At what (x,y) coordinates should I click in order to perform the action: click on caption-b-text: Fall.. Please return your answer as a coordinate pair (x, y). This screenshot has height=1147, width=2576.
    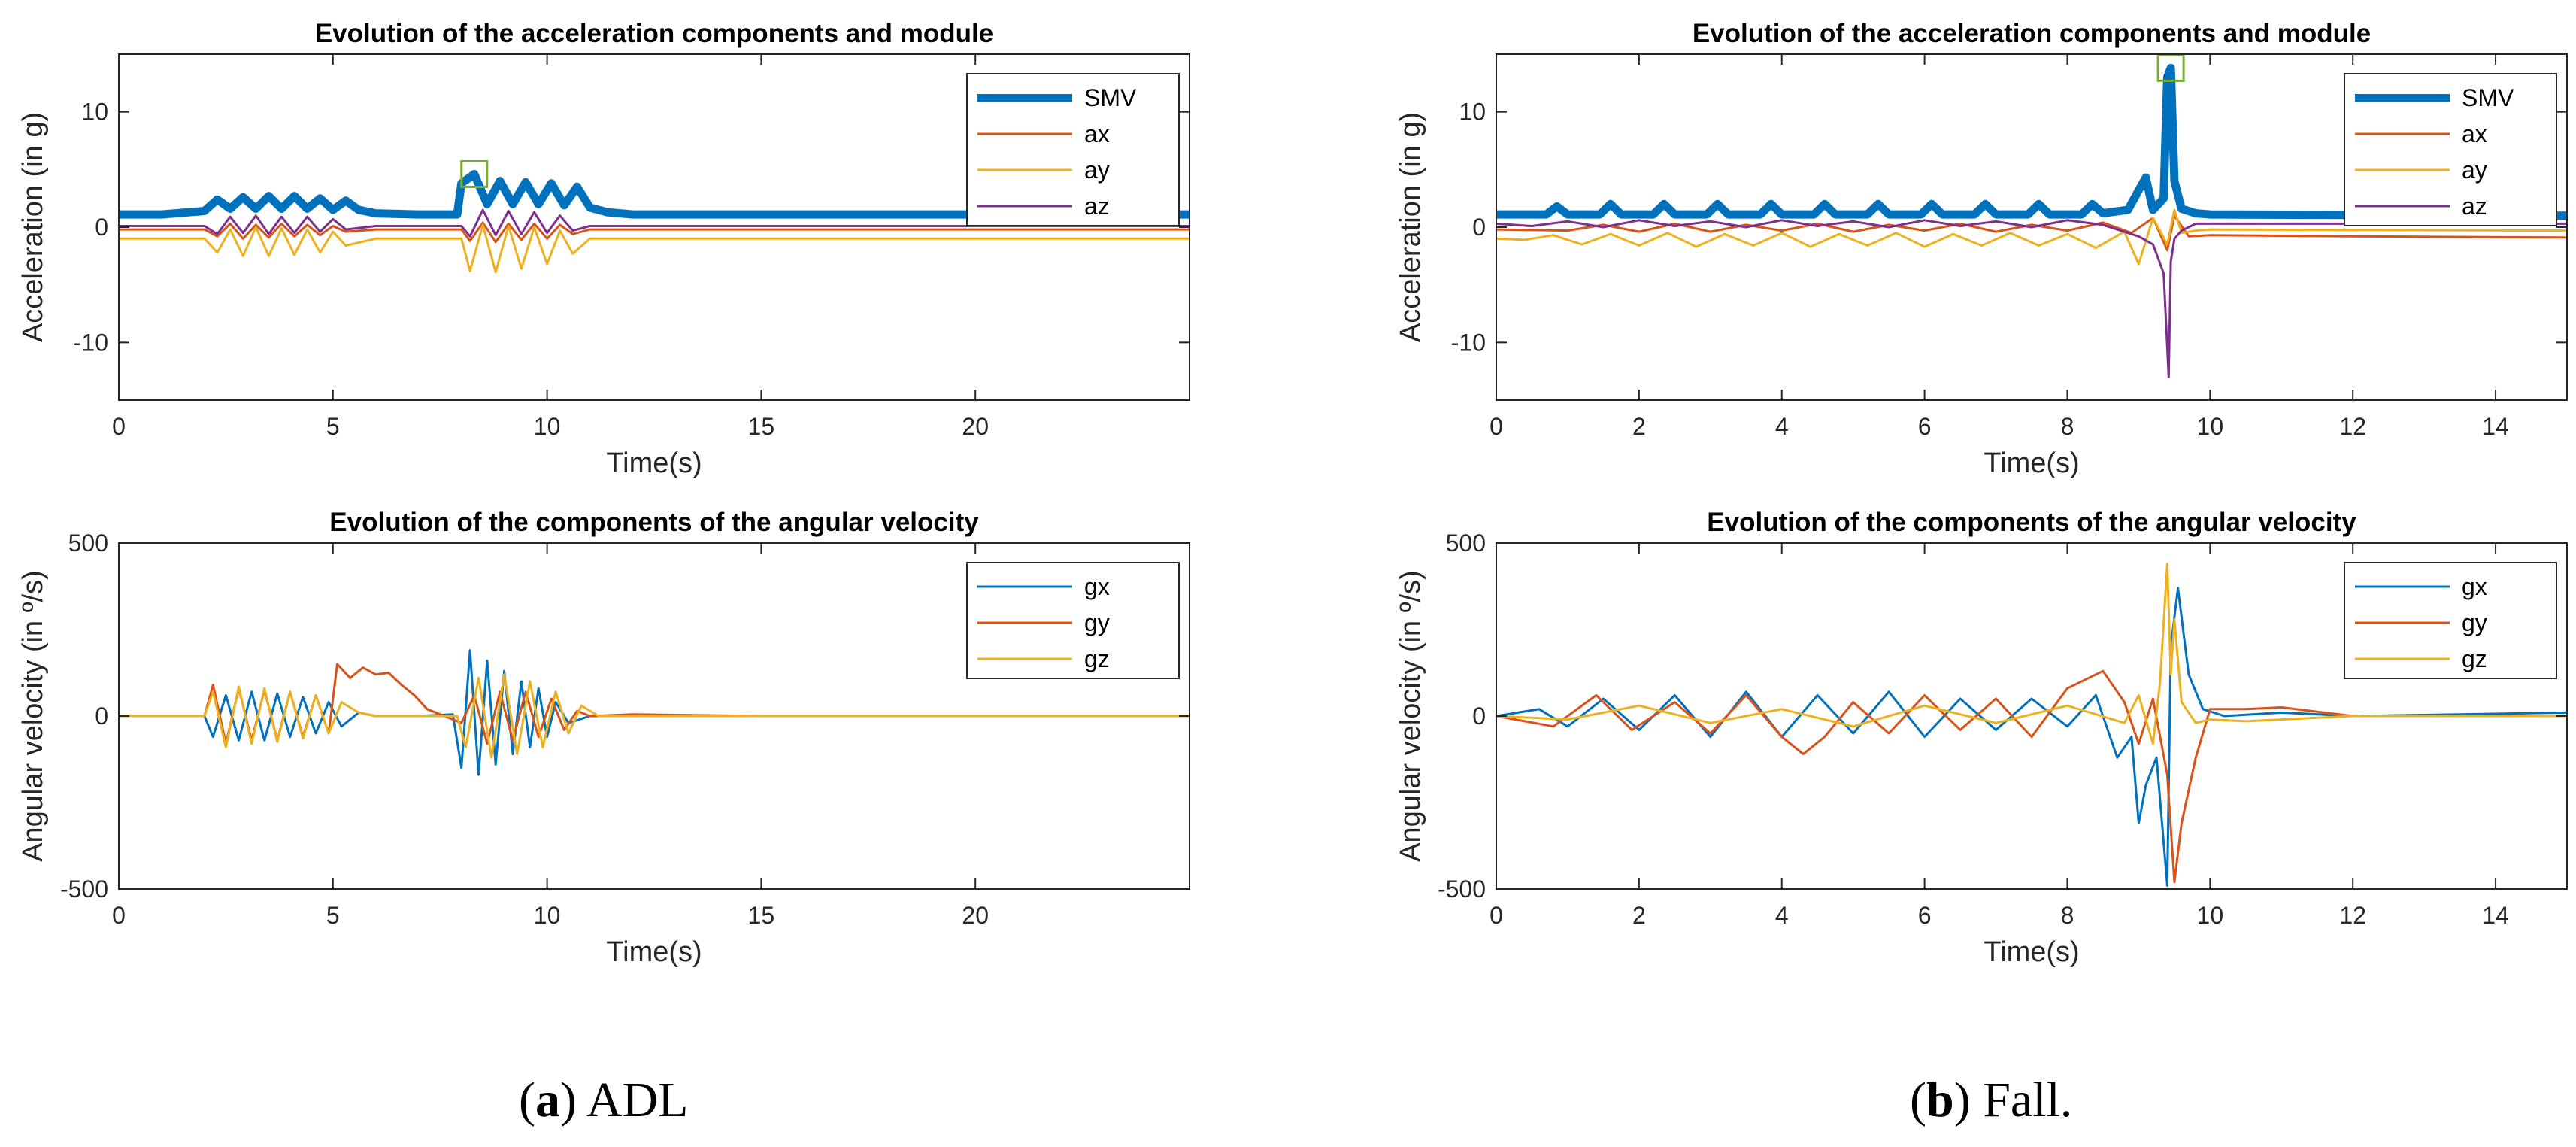
    Looking at the image, I should click on (2028, 1100).